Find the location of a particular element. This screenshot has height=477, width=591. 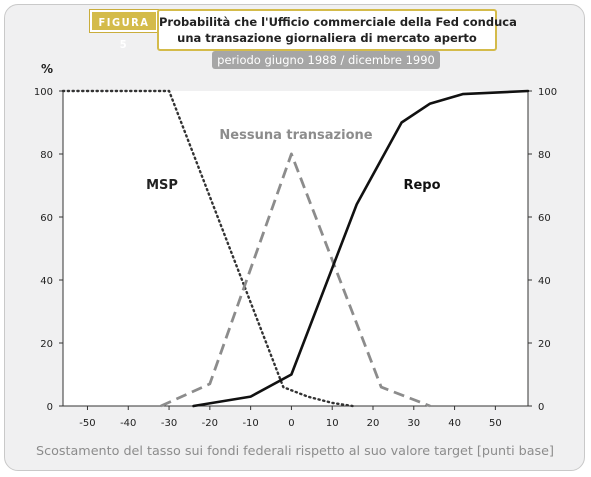

x-tick-label: -50 is located at coordinates (87, 423).